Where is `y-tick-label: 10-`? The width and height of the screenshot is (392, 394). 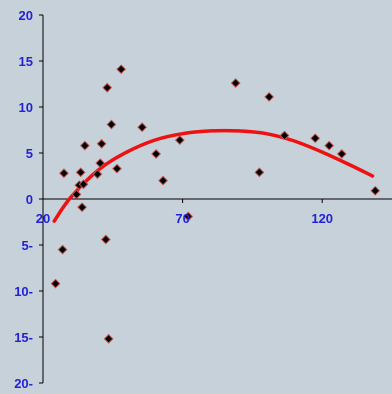 y-tick-label: 10- is located at coordinates (23, 291).